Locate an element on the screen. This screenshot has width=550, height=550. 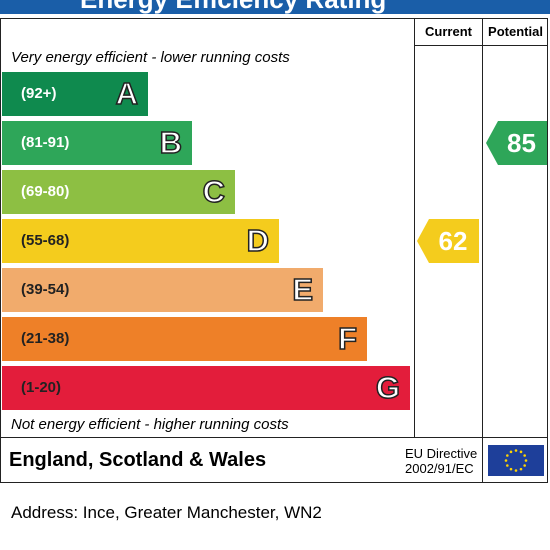
band-range-label: (21-38) is located at coordinates (45, 338).